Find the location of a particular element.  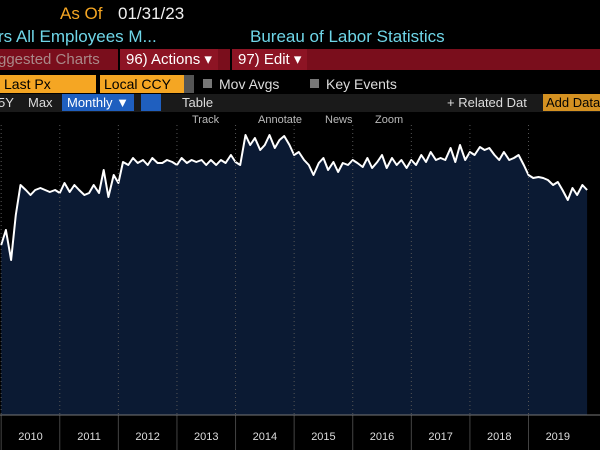

currency-dropdown is located at coordinates (189, 84).